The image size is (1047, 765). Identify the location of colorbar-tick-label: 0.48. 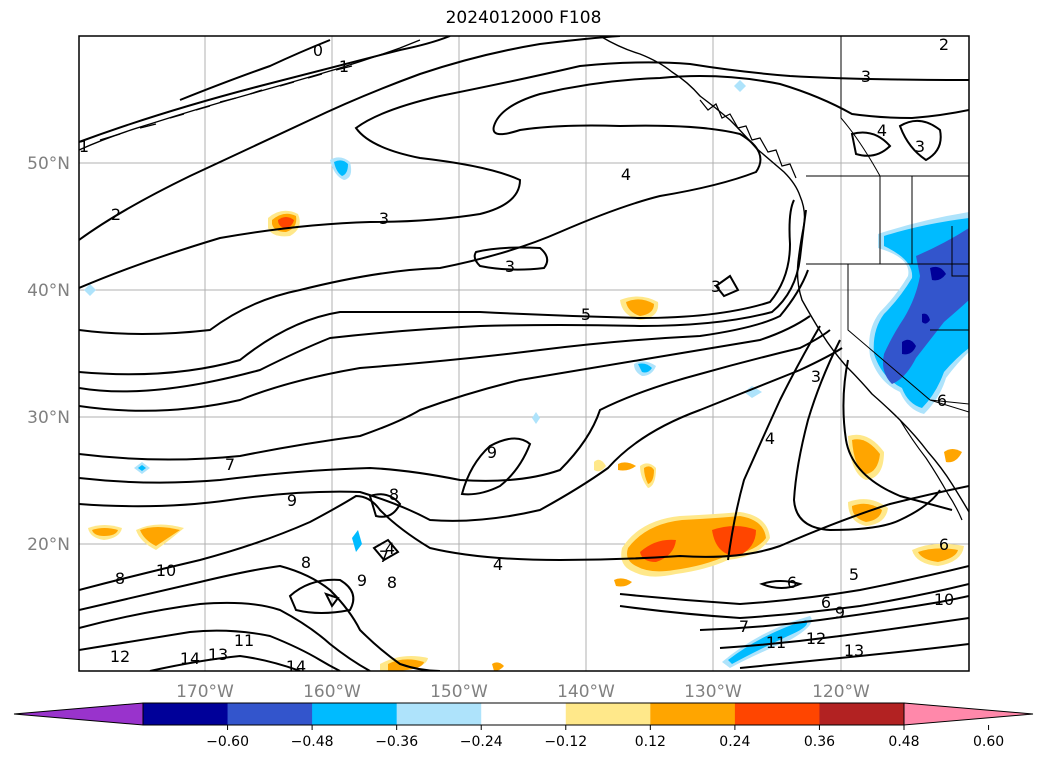
(903, 742).